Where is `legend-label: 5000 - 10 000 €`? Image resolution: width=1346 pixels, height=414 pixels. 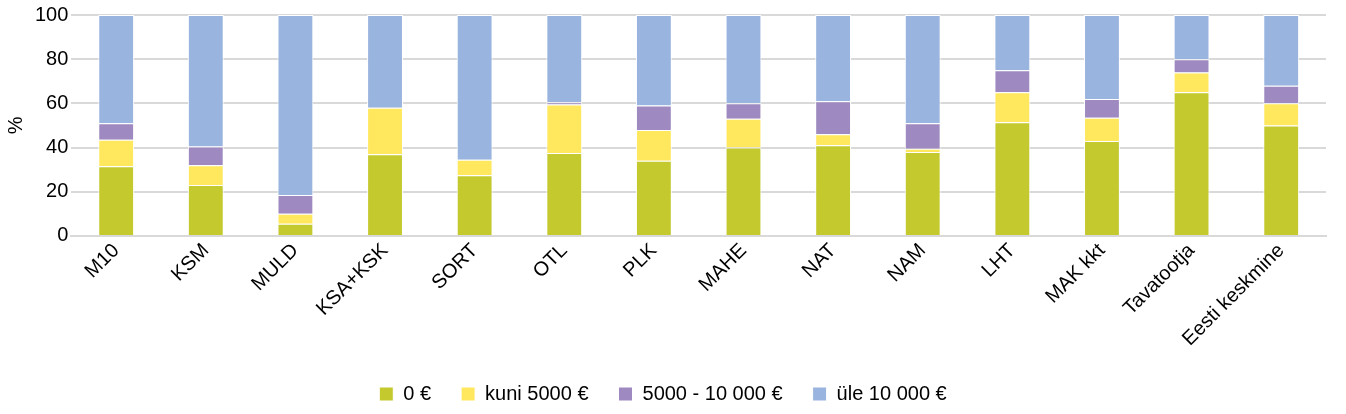 legend-label: 5000 - 10 000 € is located at coordinates (712, 392).